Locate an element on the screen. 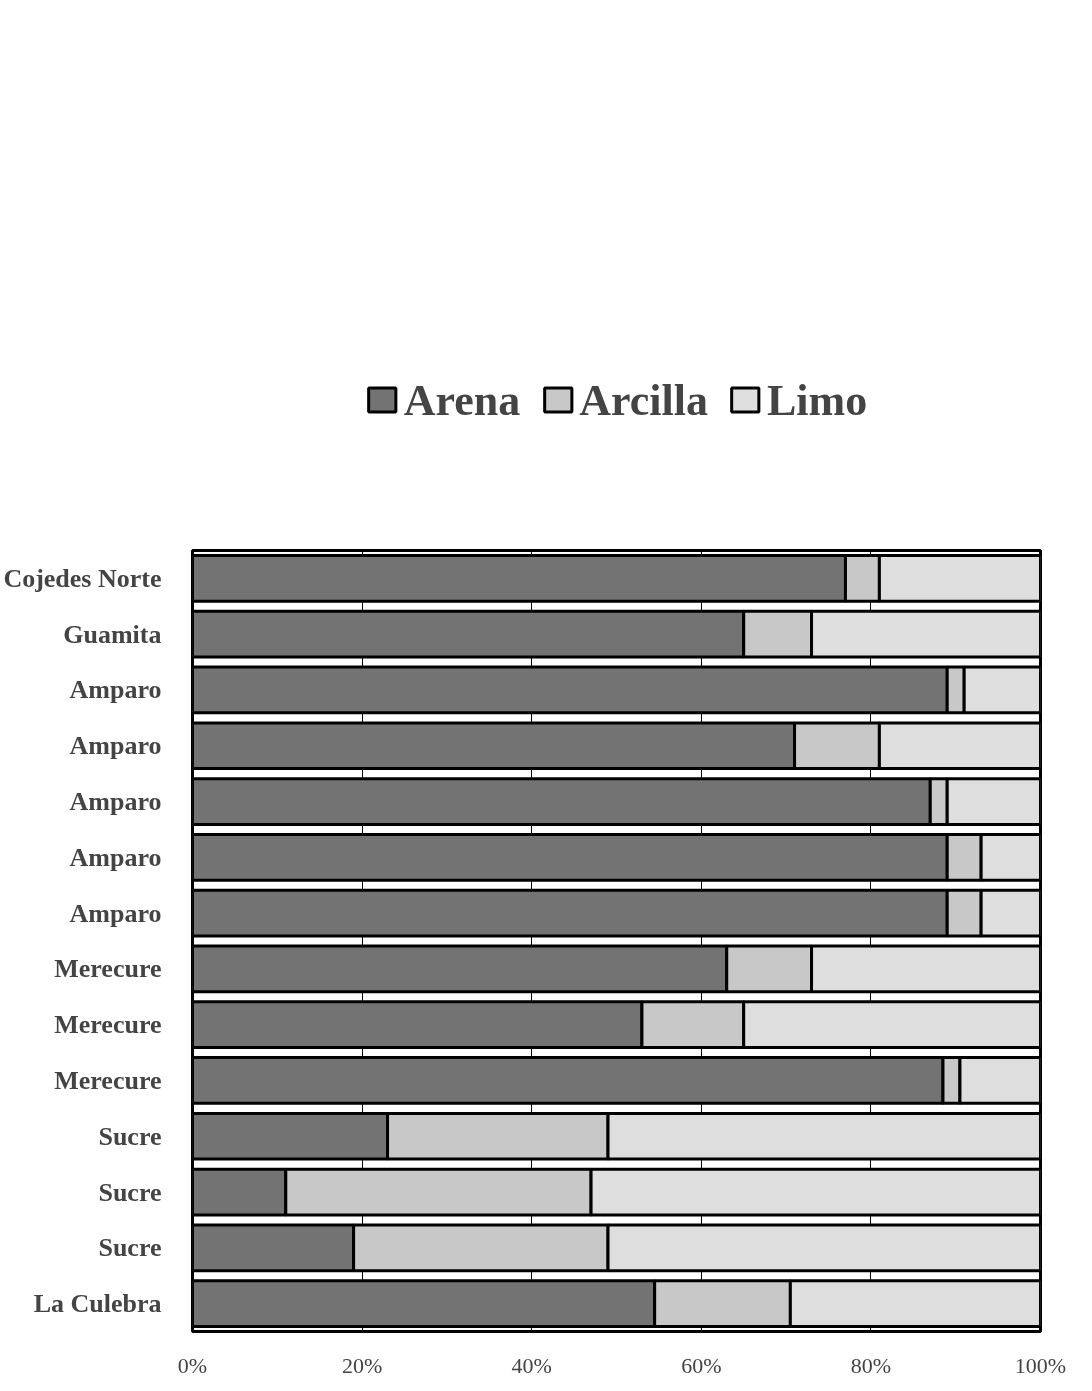 The image size is (1092, 1391). y-tick-label: Cojedes Norte is located at coordinates (82, 578).